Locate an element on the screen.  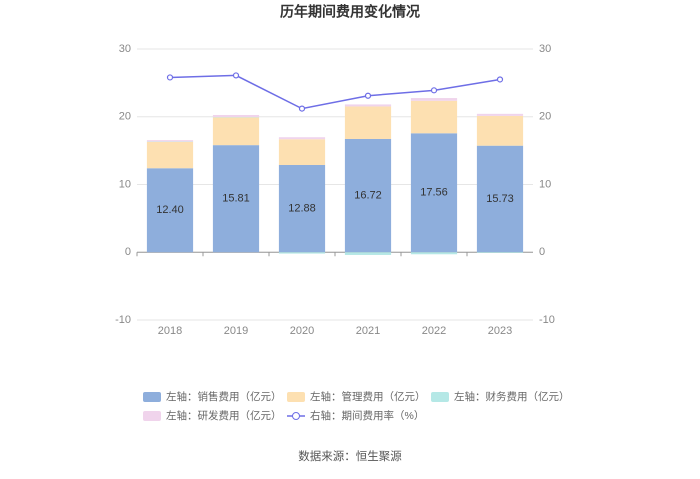
data-label: 16.72 is located at coordinates (368, 196).